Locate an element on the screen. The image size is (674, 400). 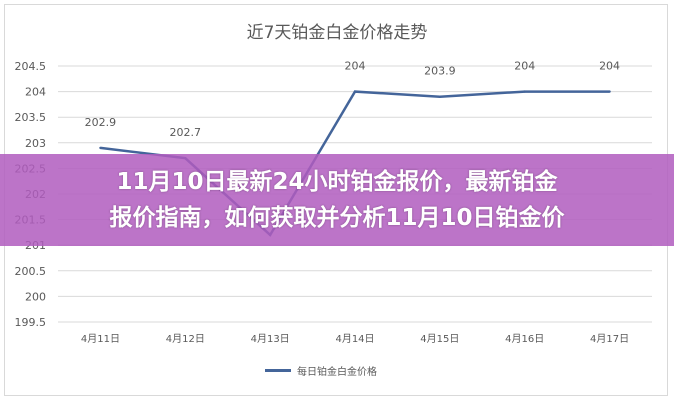
legend-swatch is located at coordinates (278, 370).